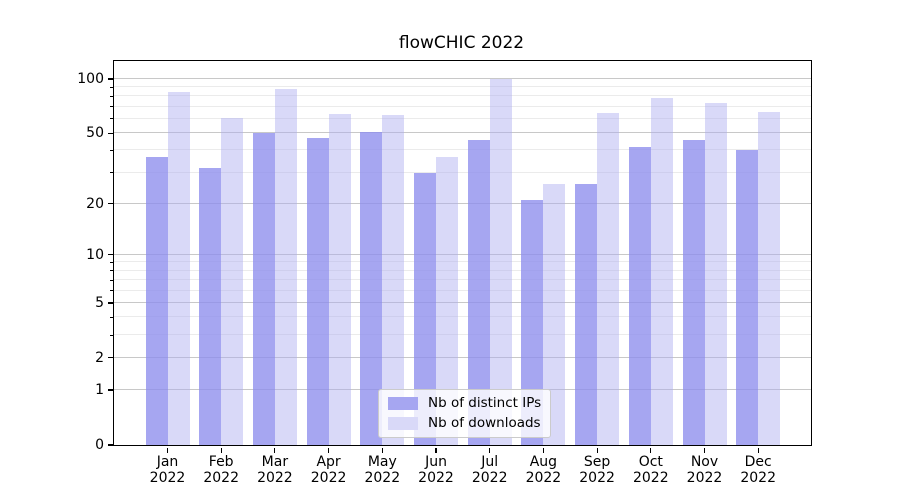 The height and width of the screenshot is (500, 900). I want to click on bar-distinct-ips-mar, so click(263, 289).